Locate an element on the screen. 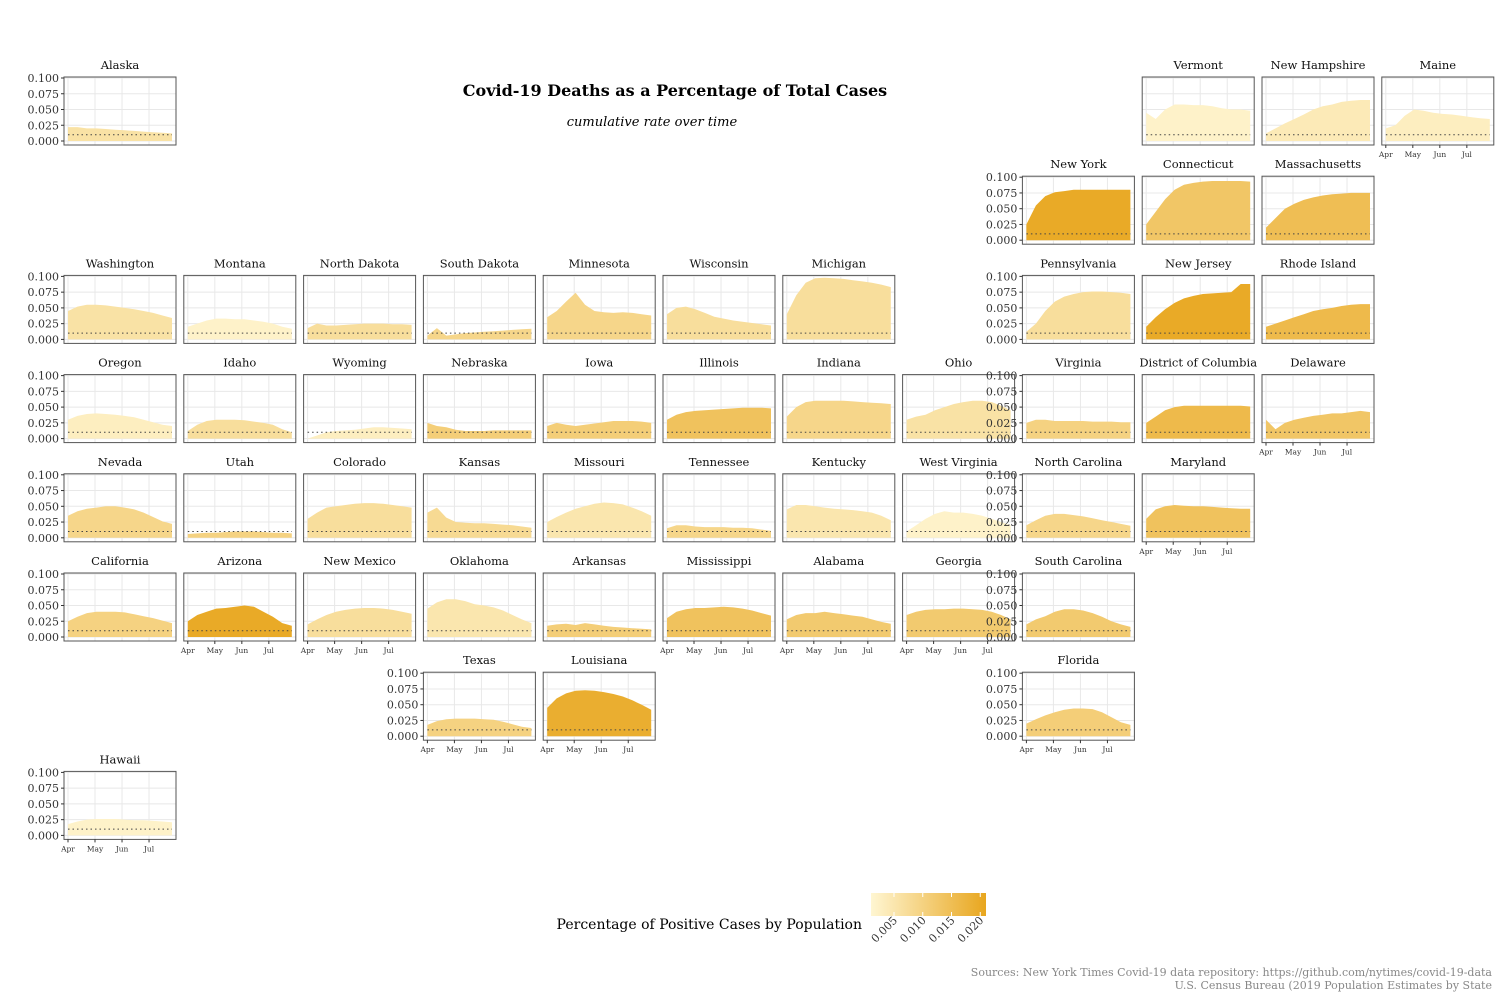 The image size is (1500, 1000). state-panel: Maine Apr May Jun Jul is located at coordinates (1436, 108).